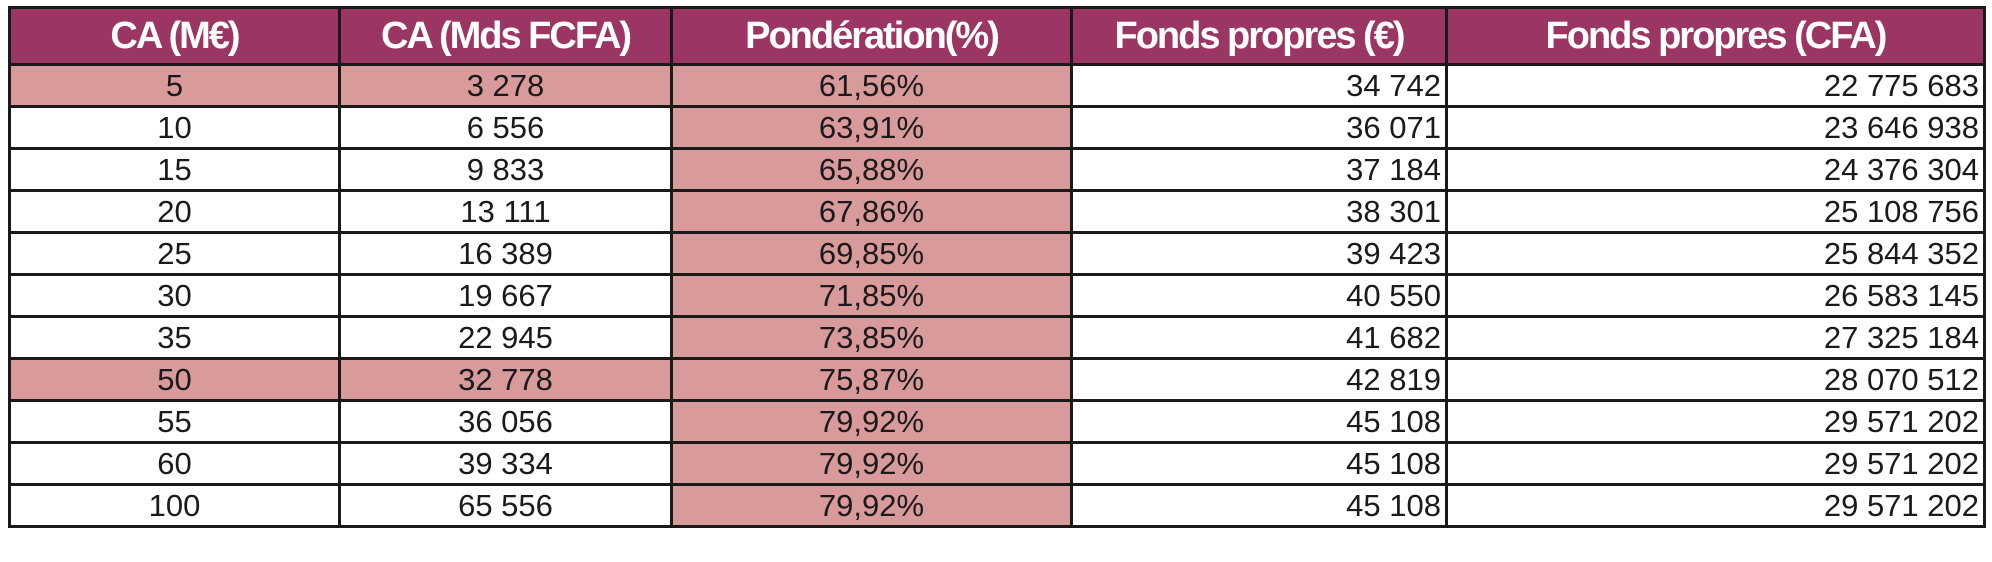 Image resolution: width=1992 pixels, height=562 pixels. I want to click on table-row: 35 22 945 73,85% 41 682 27 325 184, so click(997, 337).